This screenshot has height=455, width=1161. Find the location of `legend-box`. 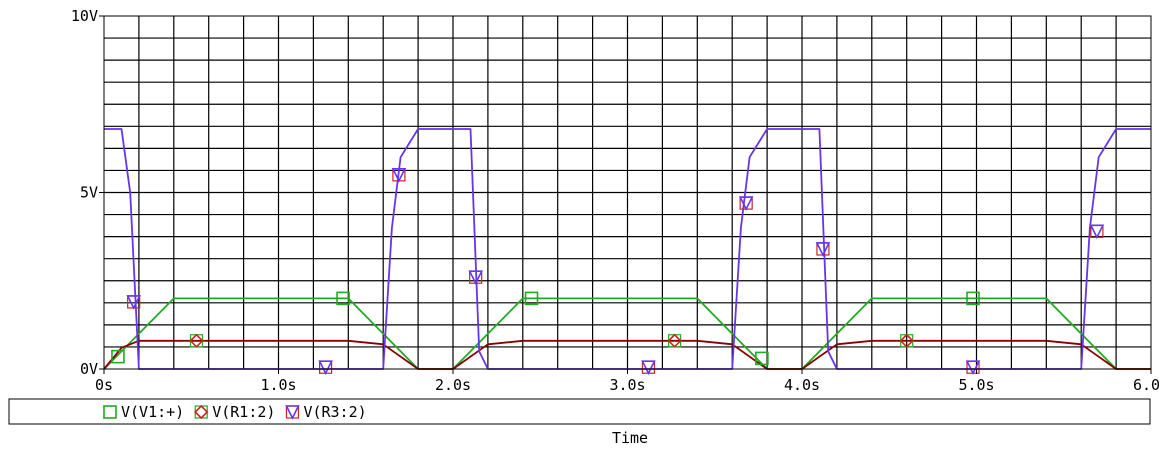

legend-box is located at coordinates (579, 411).